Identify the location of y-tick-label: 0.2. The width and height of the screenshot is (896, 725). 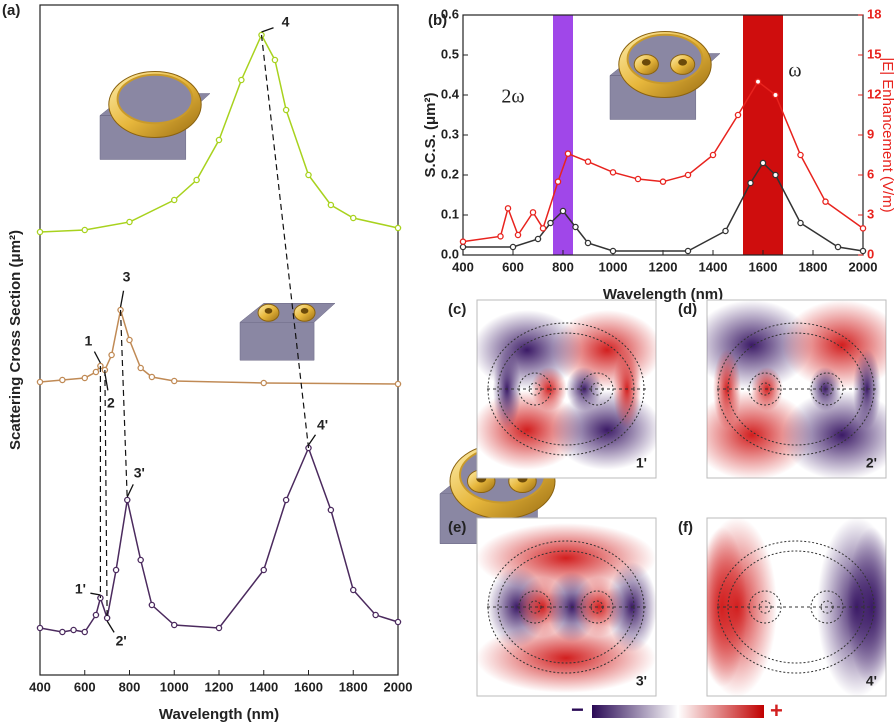
(450, 173).